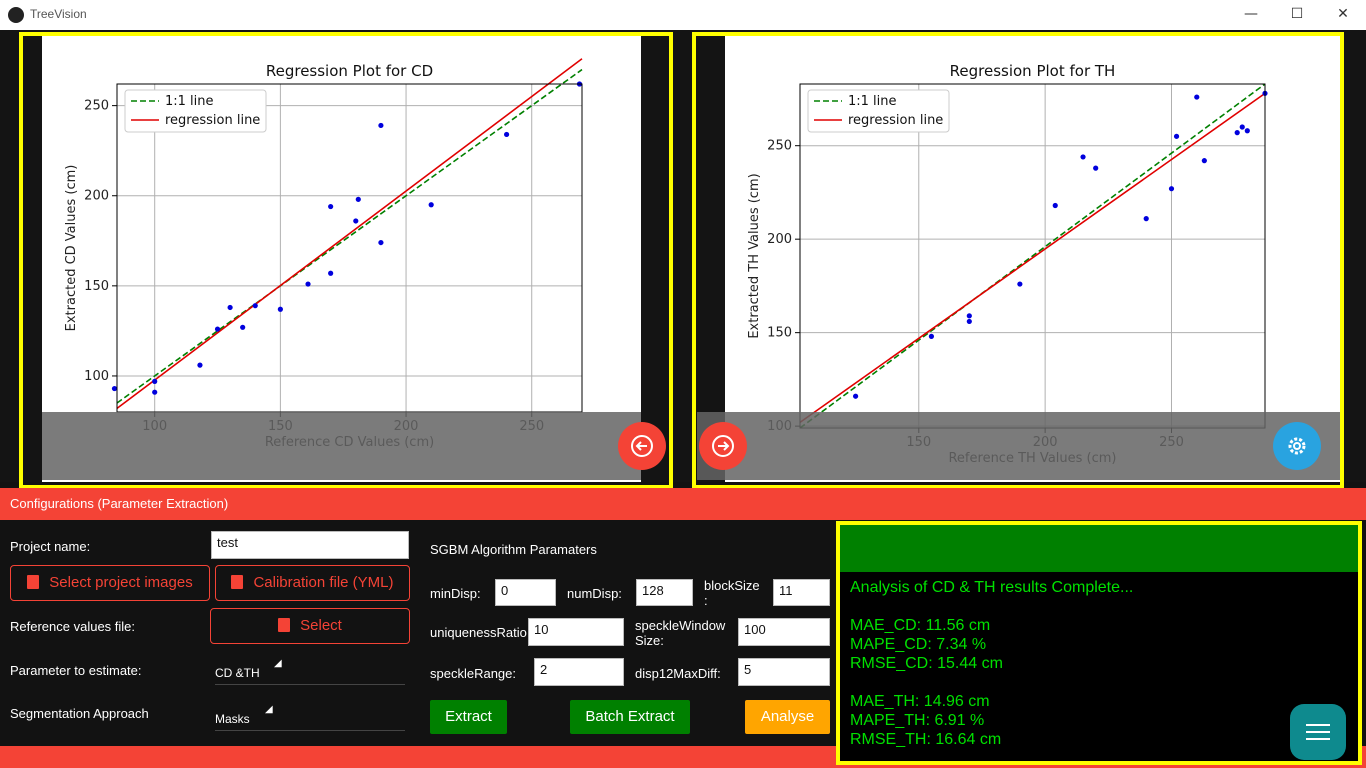 The image size is (1366, 768). I want to click on calibration-file-button: Calibration file (YML), so click(312, 583).